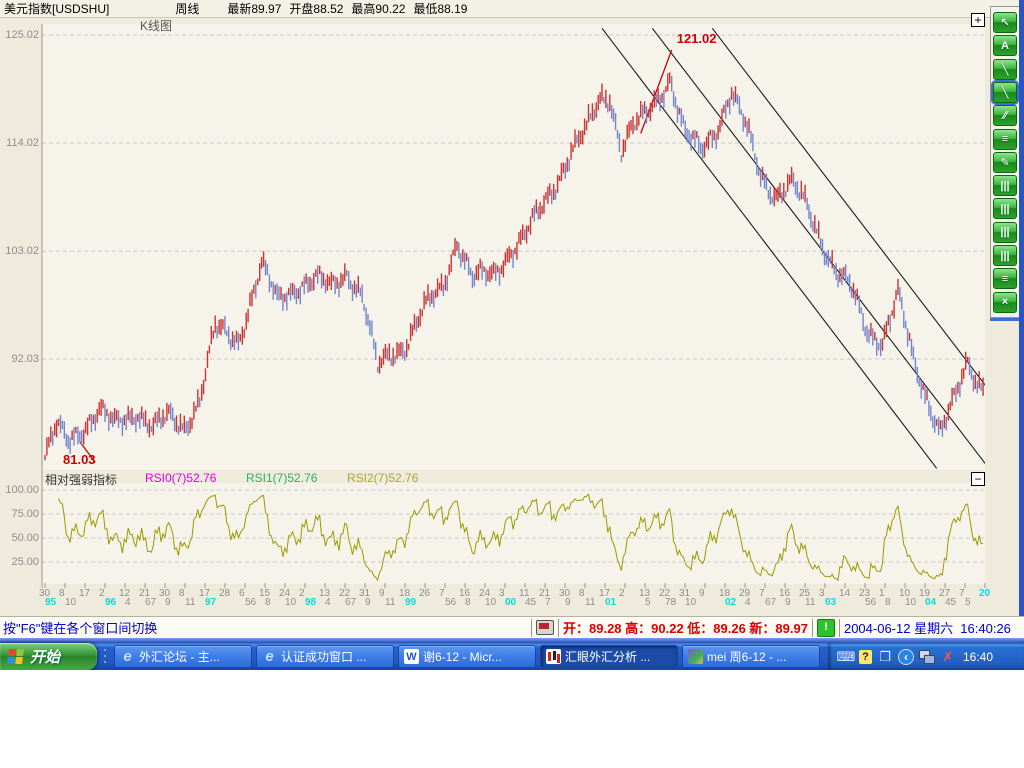  What do you see at coordinates (768, 598) in the screenshot?
I see `x-axis-tick-label: 7 67` at bounding box center [768, 598].